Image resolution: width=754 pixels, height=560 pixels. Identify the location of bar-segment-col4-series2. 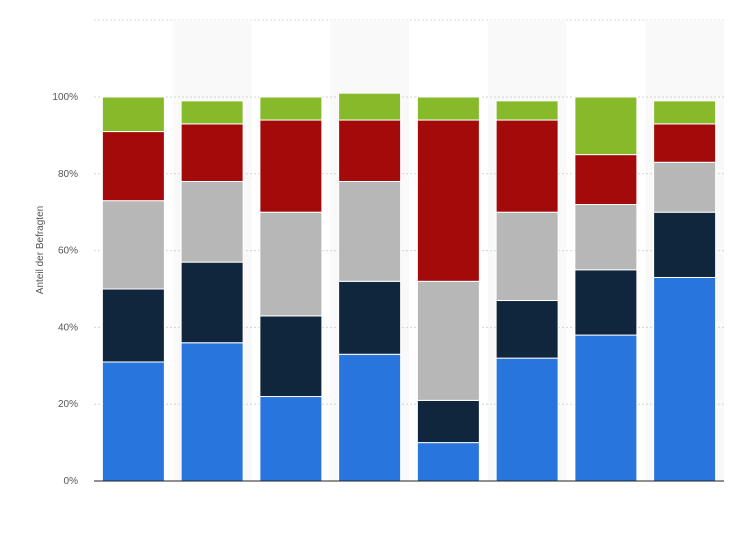
(370, 317).